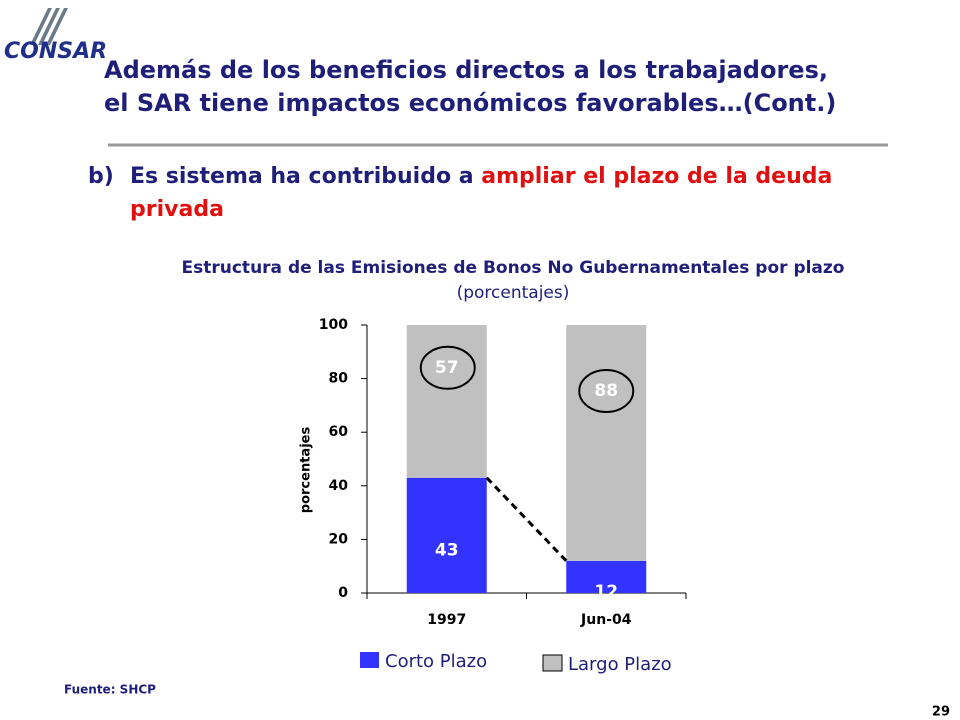  I want to click on data-label: 12, so click(606, 592).